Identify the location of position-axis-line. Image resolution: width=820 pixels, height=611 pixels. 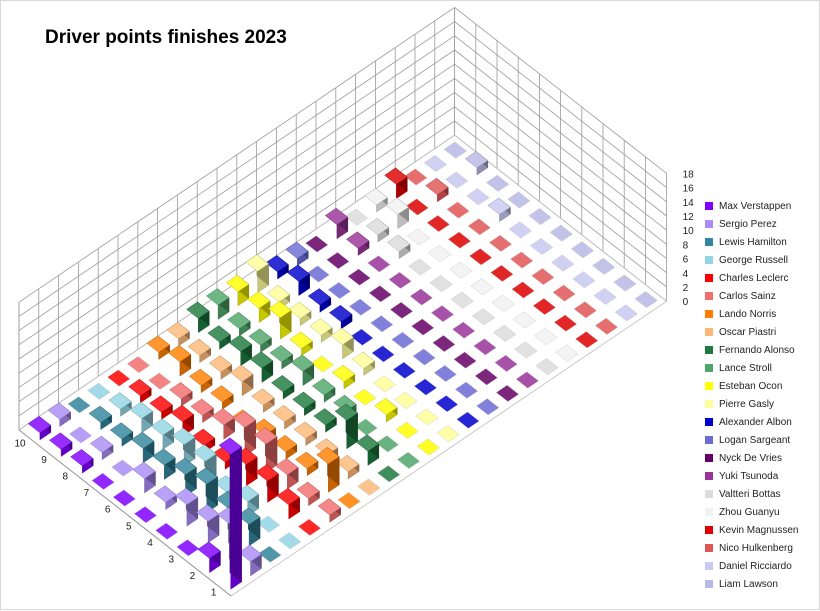
(125, 513).